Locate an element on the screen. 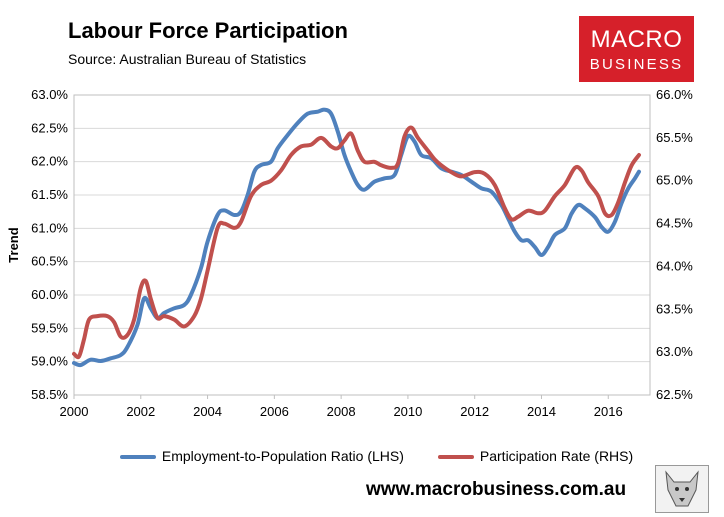 This screenshot has width=724, height=517. y-axis-label: Trend is located at coordinates (13, 244).